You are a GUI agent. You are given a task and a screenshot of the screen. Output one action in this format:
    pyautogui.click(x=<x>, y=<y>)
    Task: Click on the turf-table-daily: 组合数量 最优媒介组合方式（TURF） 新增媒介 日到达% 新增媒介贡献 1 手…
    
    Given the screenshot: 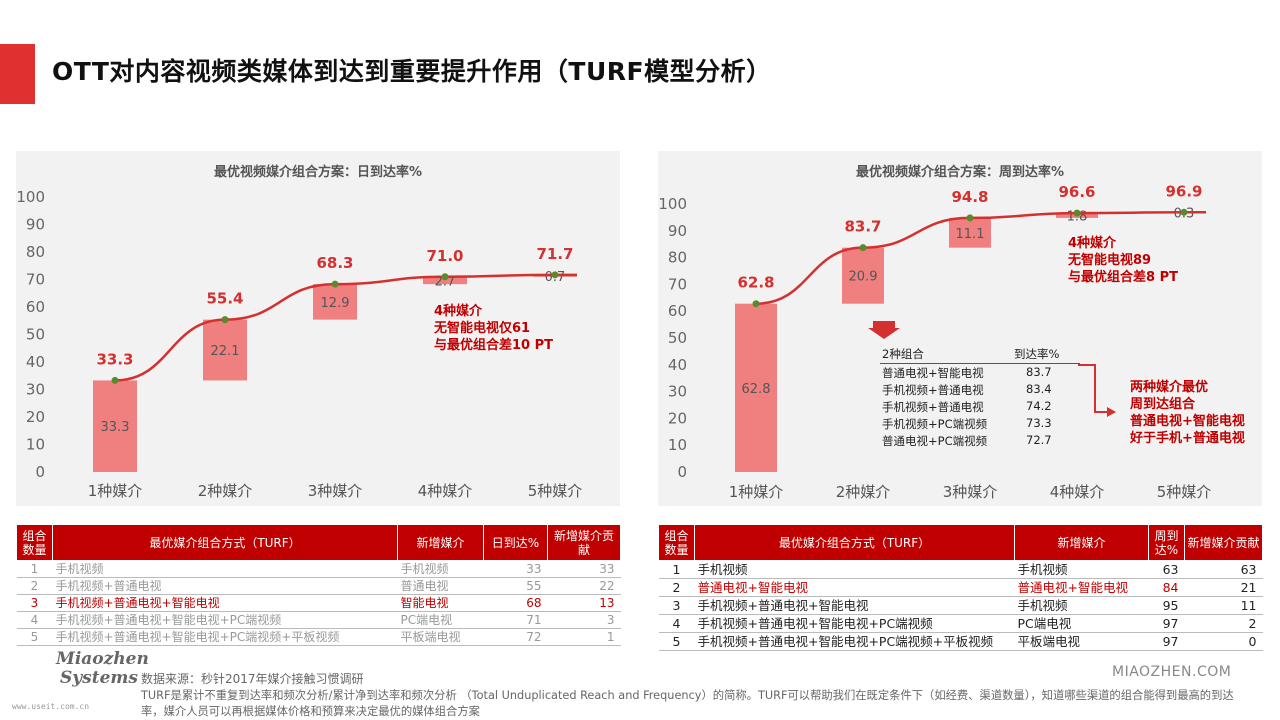 What is the action you would take?
    pyautogui.click(x=318, y=585)
    